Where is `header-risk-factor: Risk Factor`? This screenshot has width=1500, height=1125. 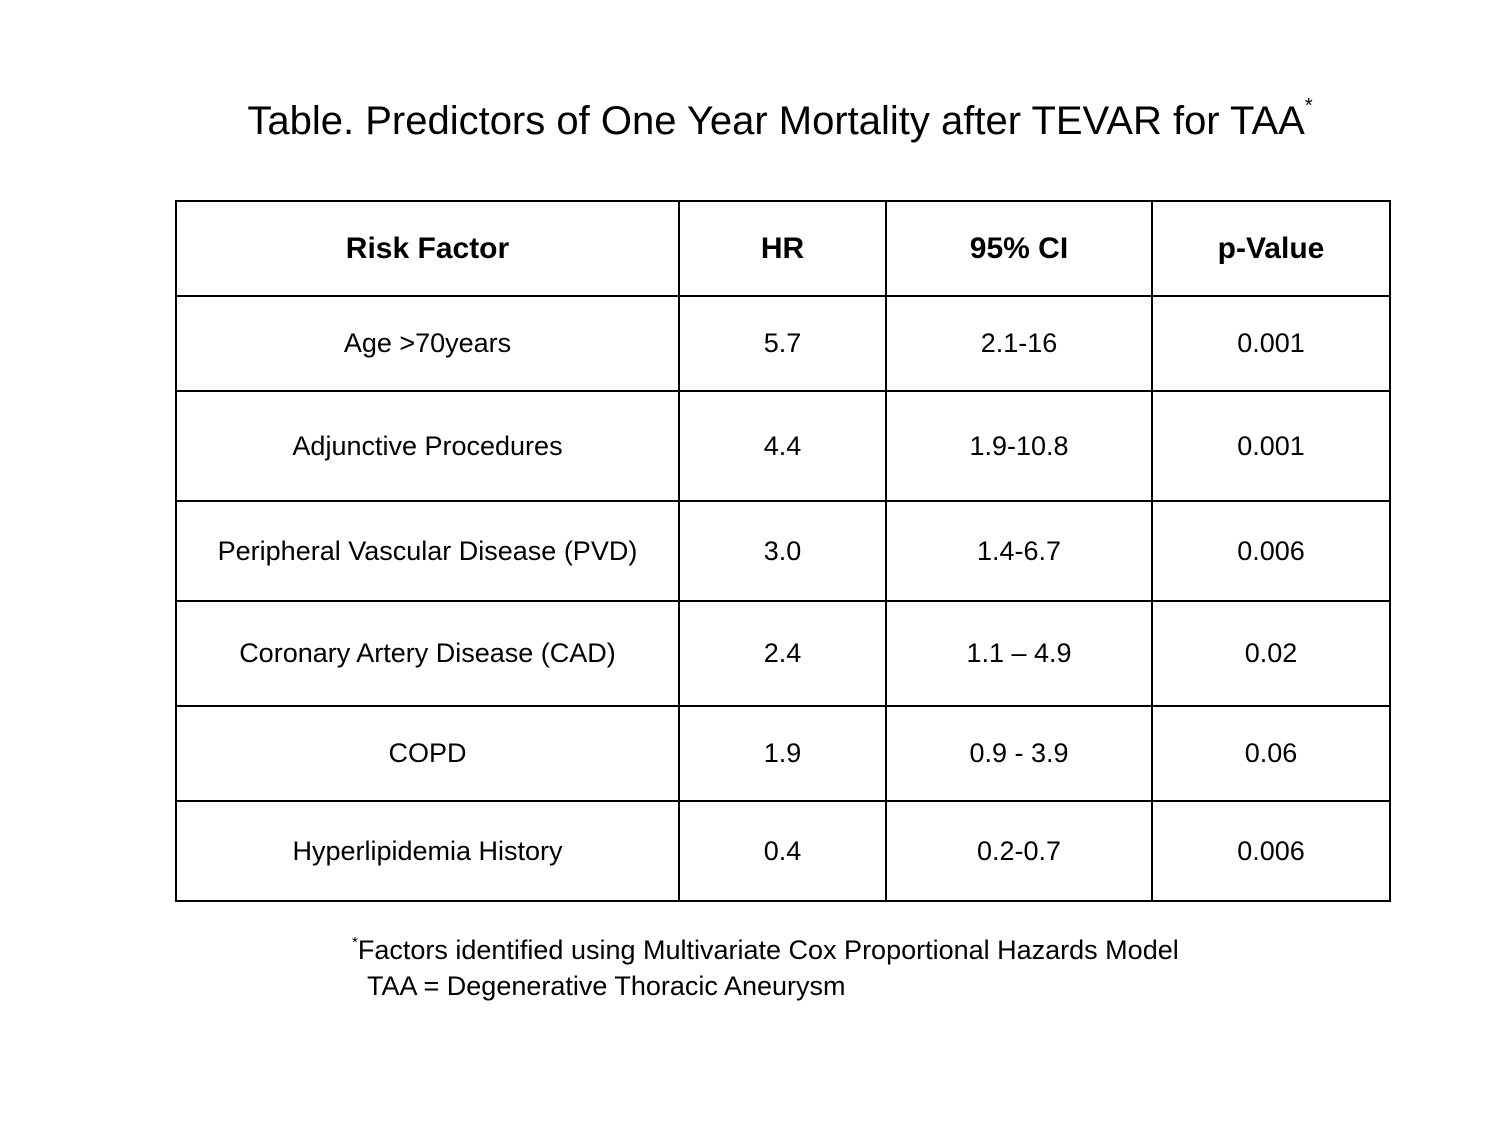
header-risk-factor: Risk Factor is located at coordinates (427, 248).